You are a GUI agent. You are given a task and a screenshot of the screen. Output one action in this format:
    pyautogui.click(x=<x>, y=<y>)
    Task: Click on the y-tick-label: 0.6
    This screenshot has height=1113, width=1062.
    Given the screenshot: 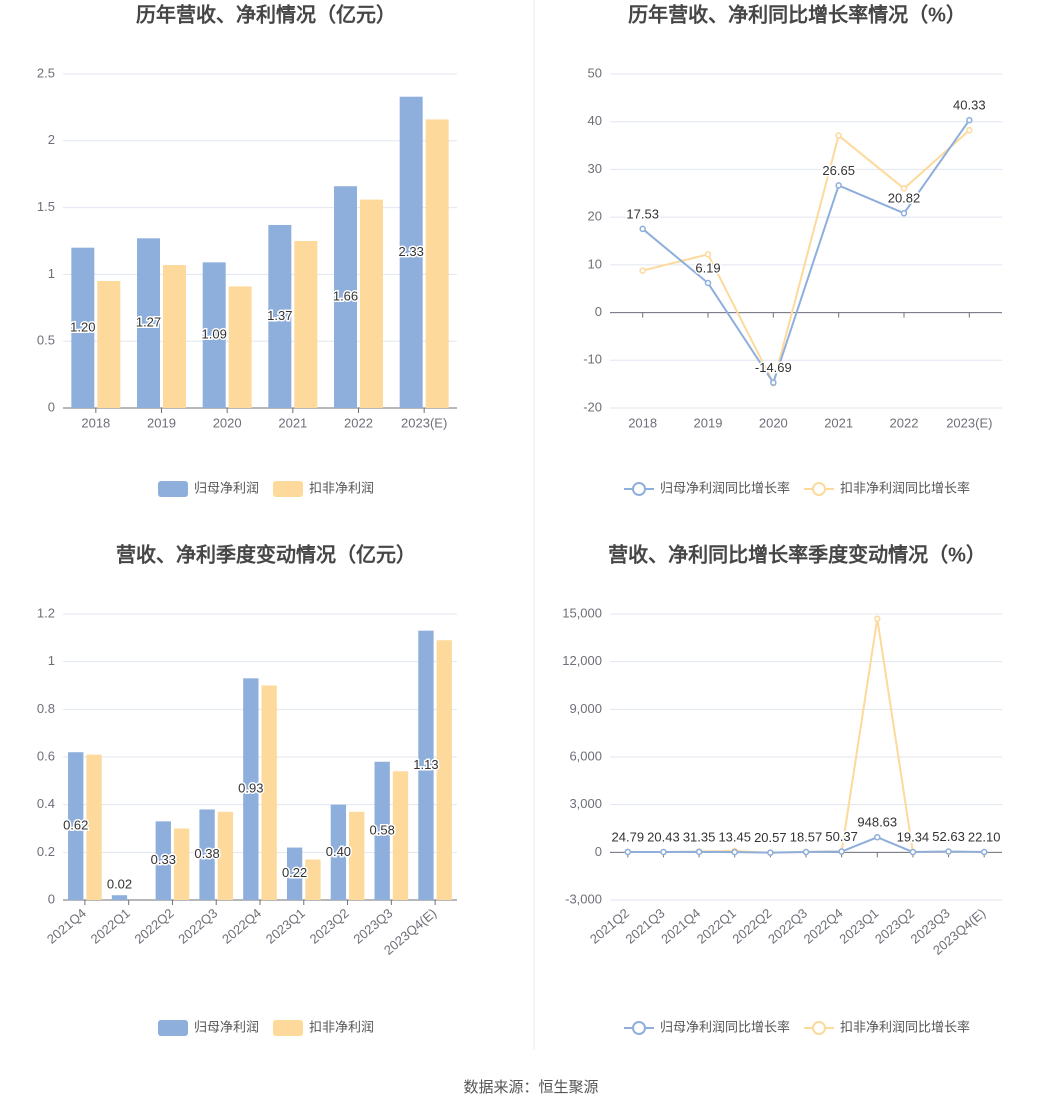 What is the action you would take?
    pyautogui.click(x=46, y=755)
    